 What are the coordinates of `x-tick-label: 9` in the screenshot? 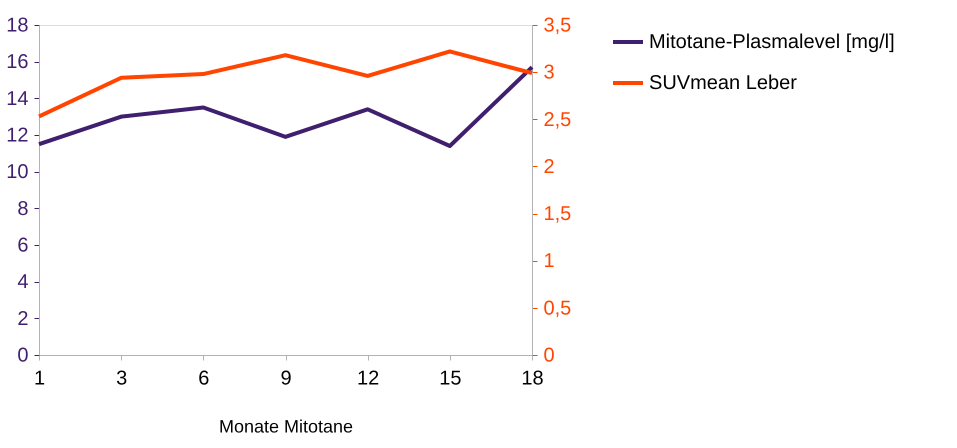 It's located at (286, 379).